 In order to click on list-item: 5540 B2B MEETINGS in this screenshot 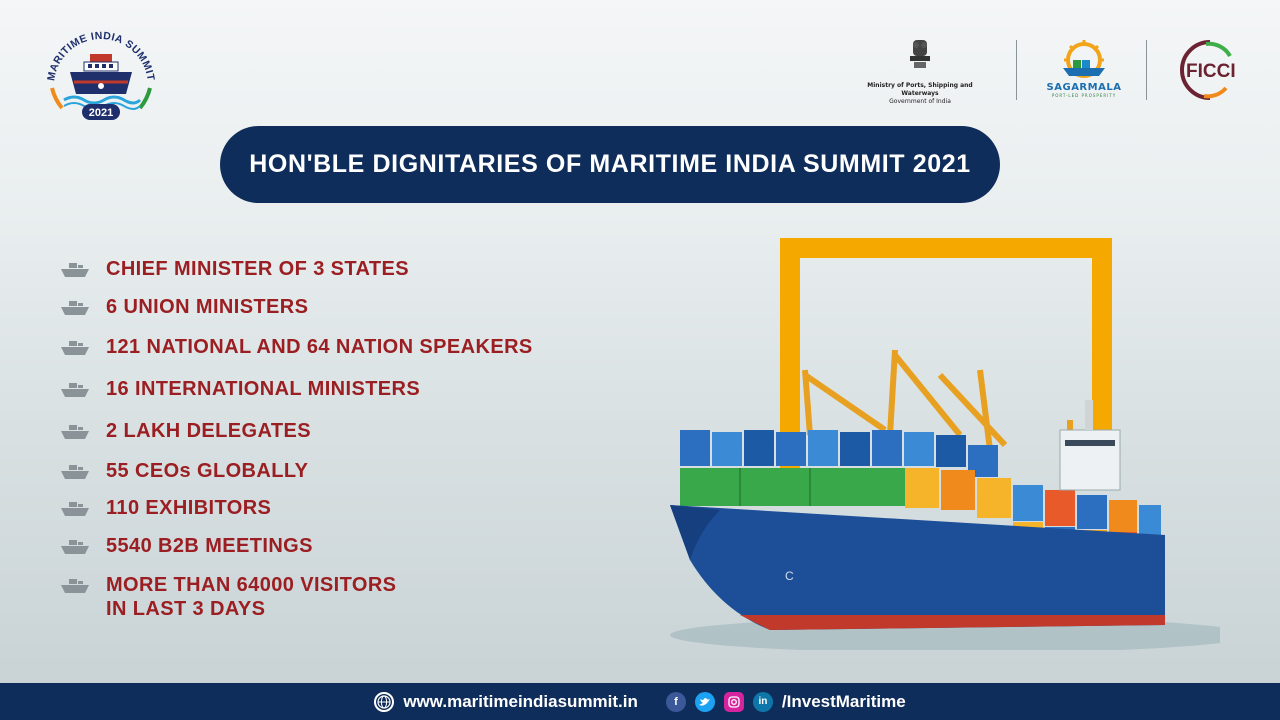, I will do `click(186, 546)`.